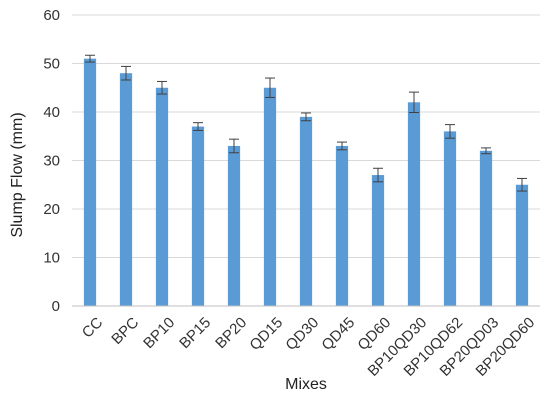 Image resolution: width=550 pixels, height=401 pixels. I want to click on error-bar-cc, so click(90, 58).